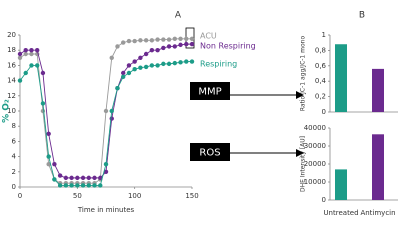 Image resolution: width=400 pixels, height=240 pixels. Describe the element at coordinates (315, 164) in the screenshot. I see `y-tick-label: 20000` at that location.